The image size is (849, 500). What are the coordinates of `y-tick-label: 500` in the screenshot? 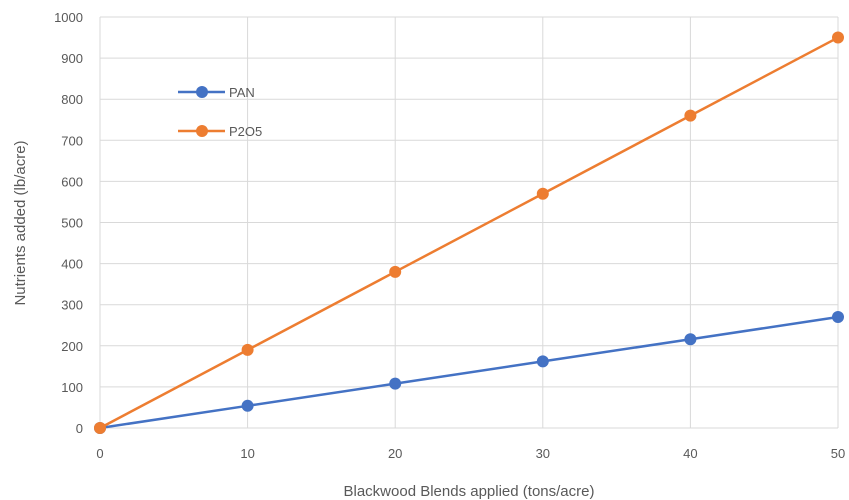 It's located at (72, 223).